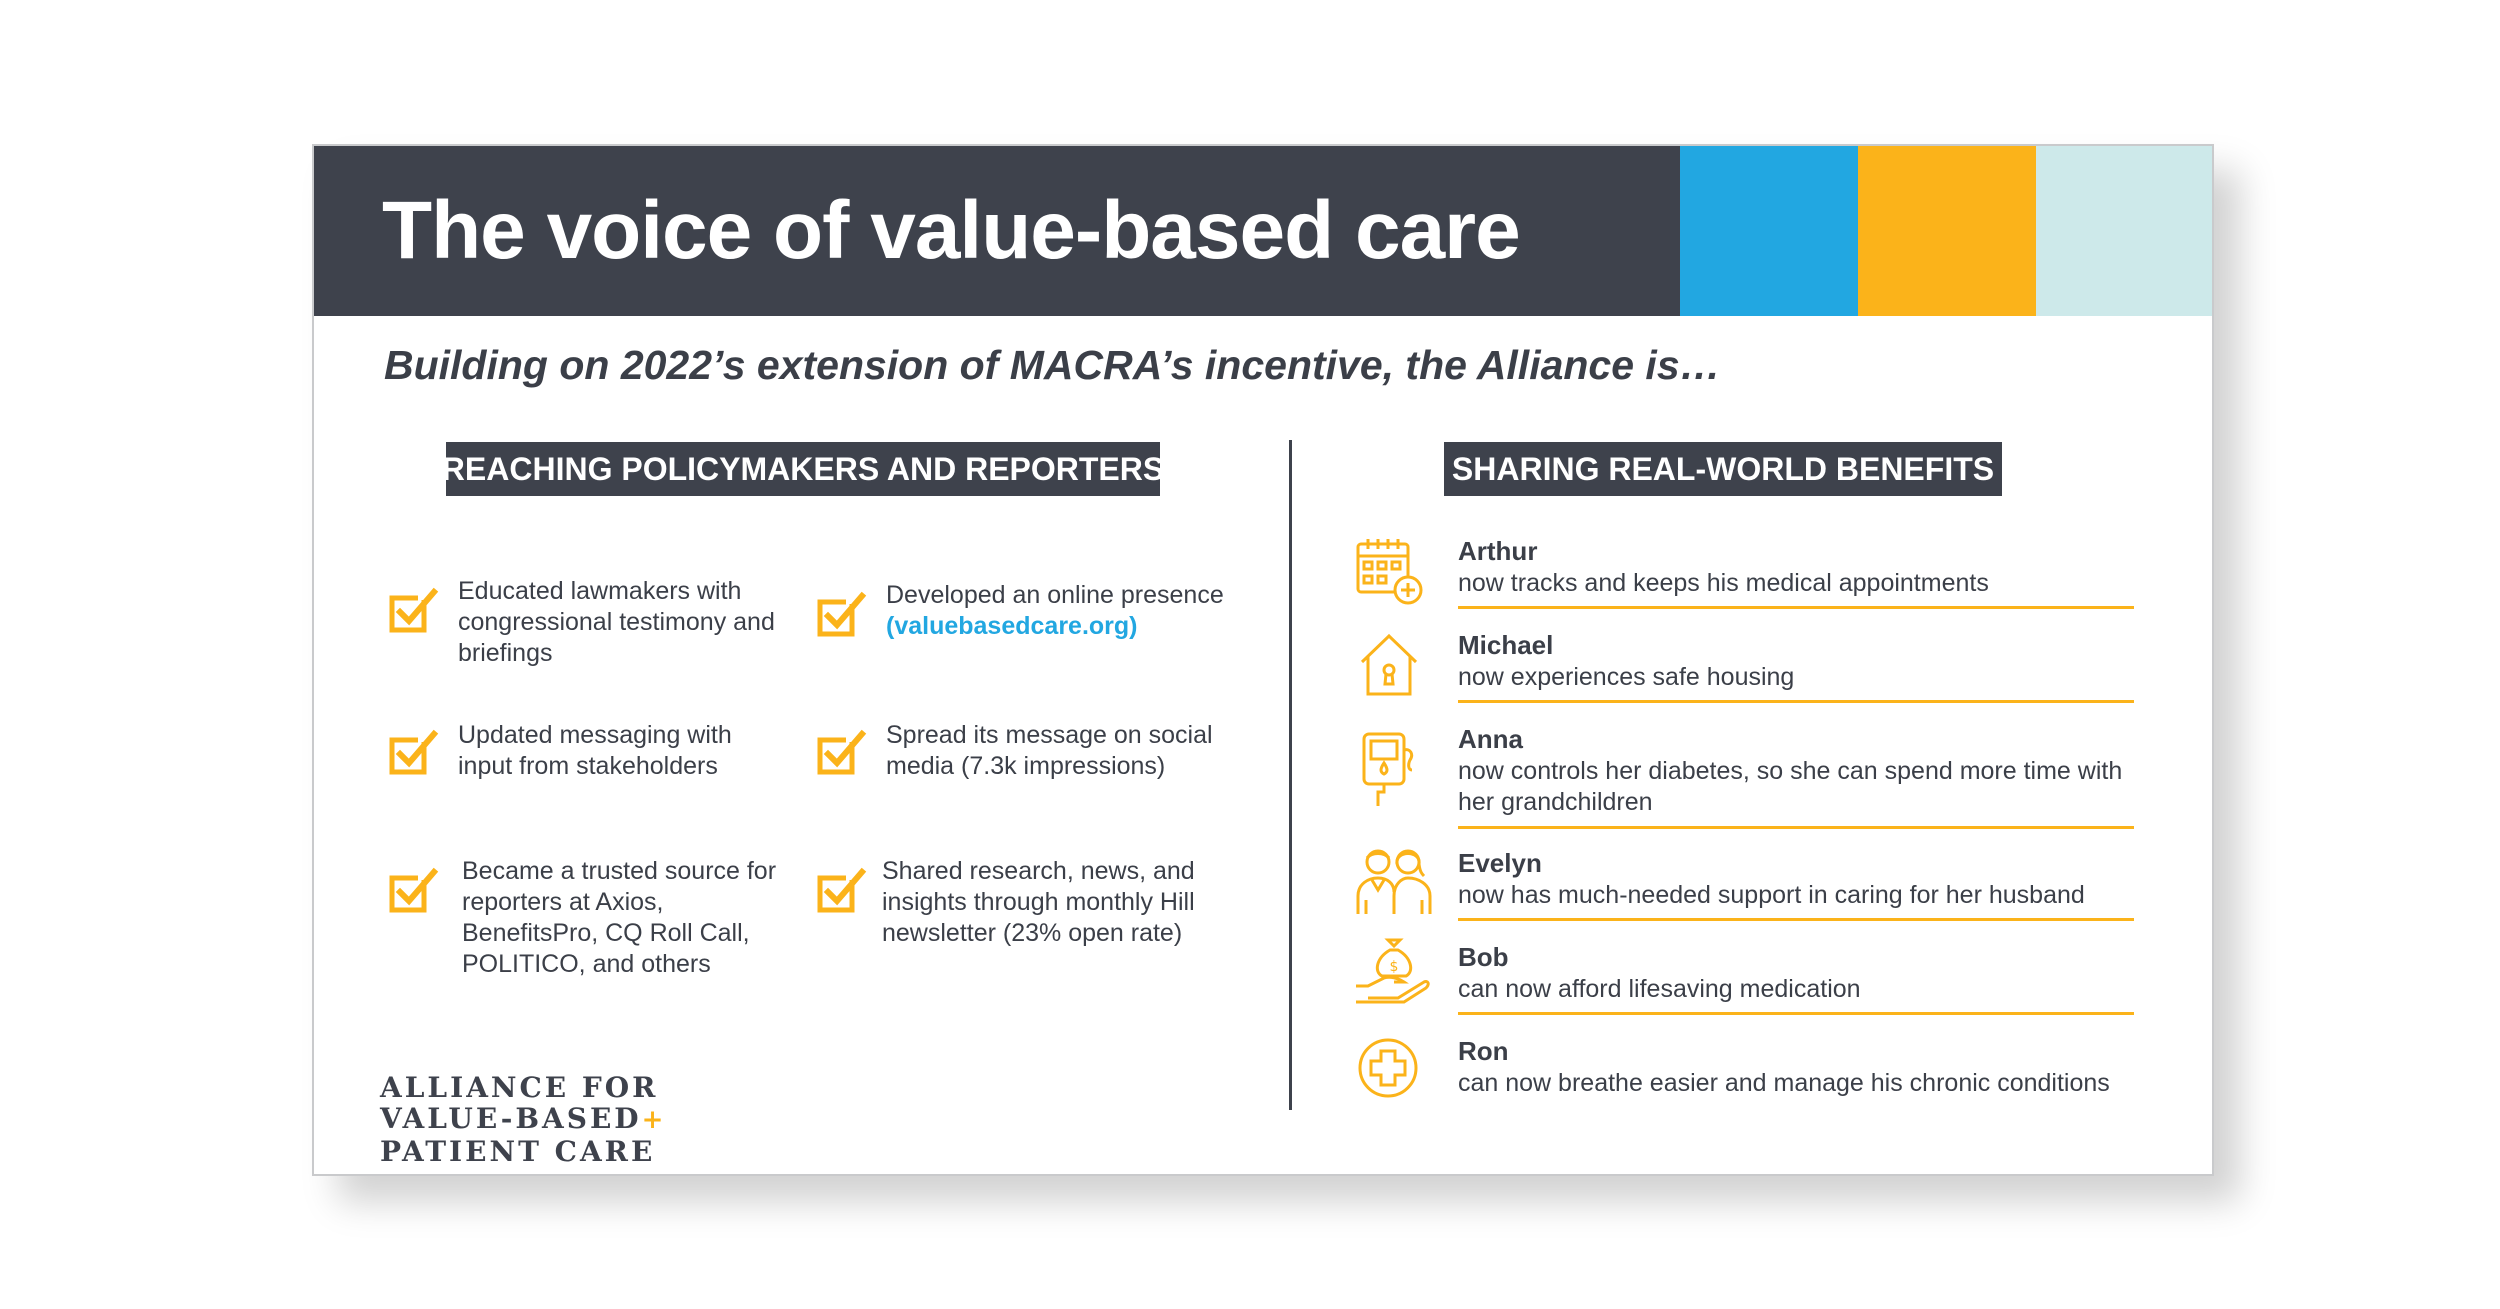  I want to click on medical-cross-icon, so click(1388, 1068).